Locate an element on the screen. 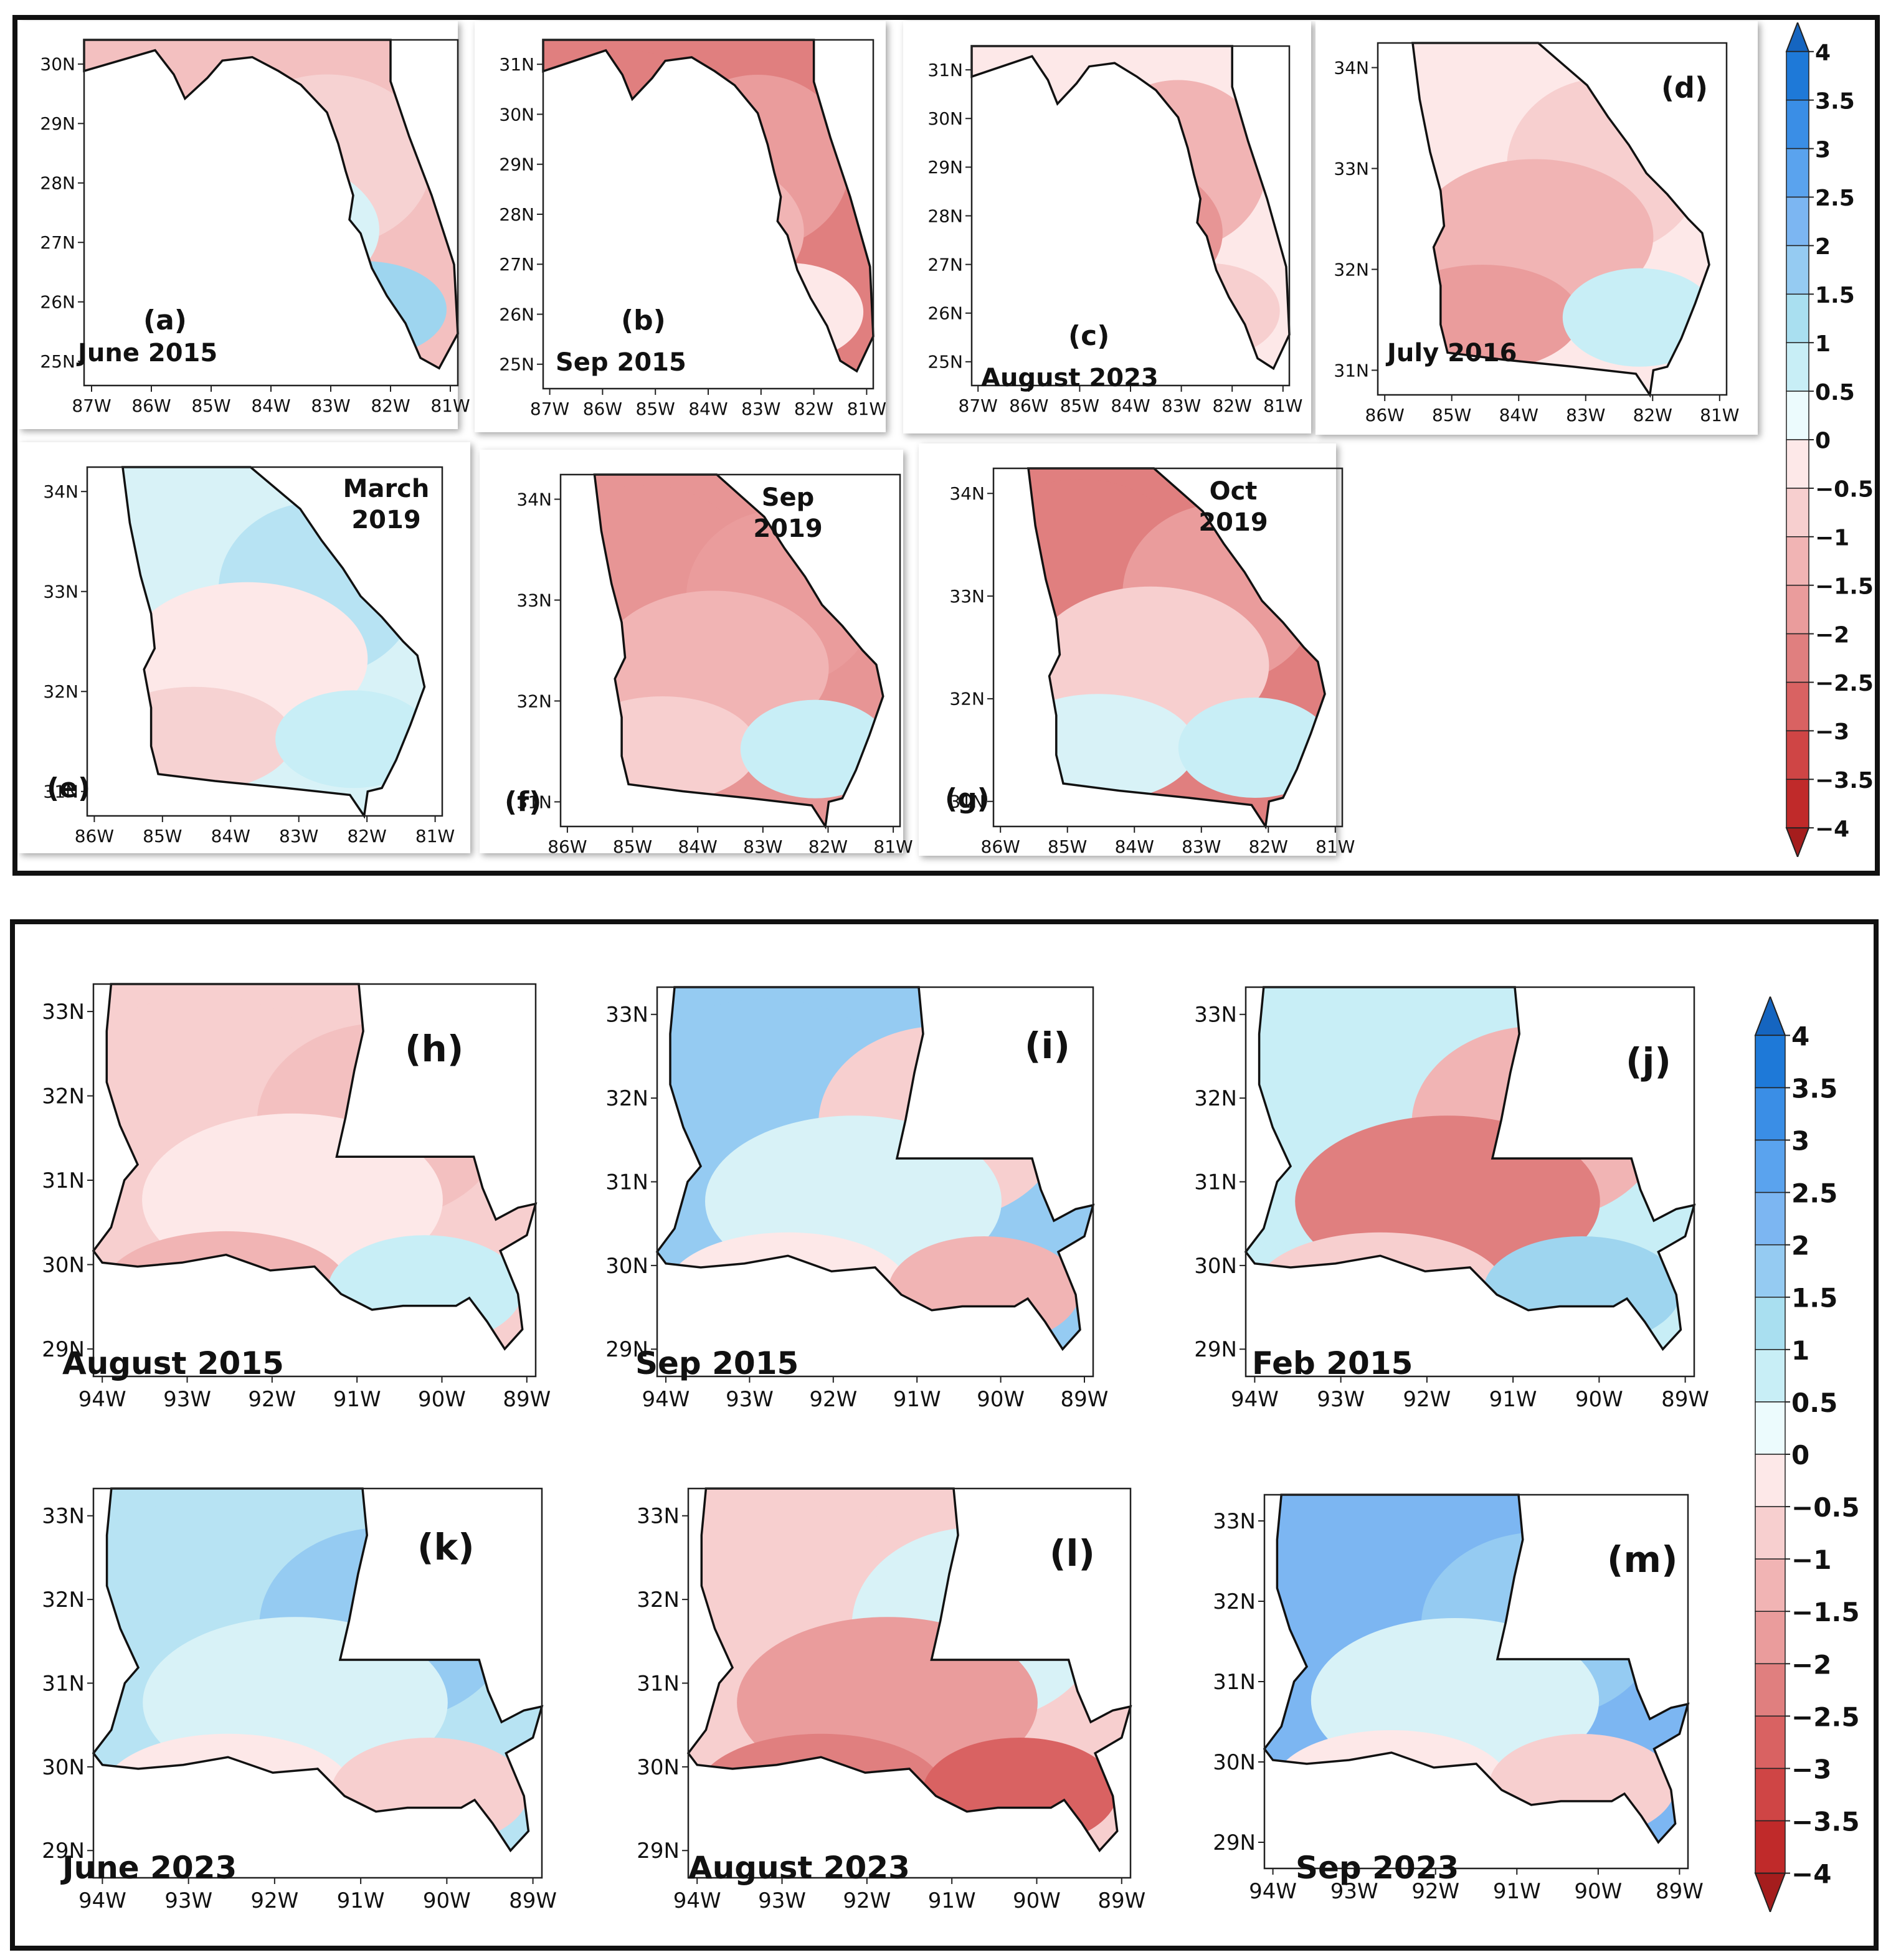 This screenshot has width=1901, height=1960. colorbar-tick-label: 2 is located at coordinates (1800, 1246).